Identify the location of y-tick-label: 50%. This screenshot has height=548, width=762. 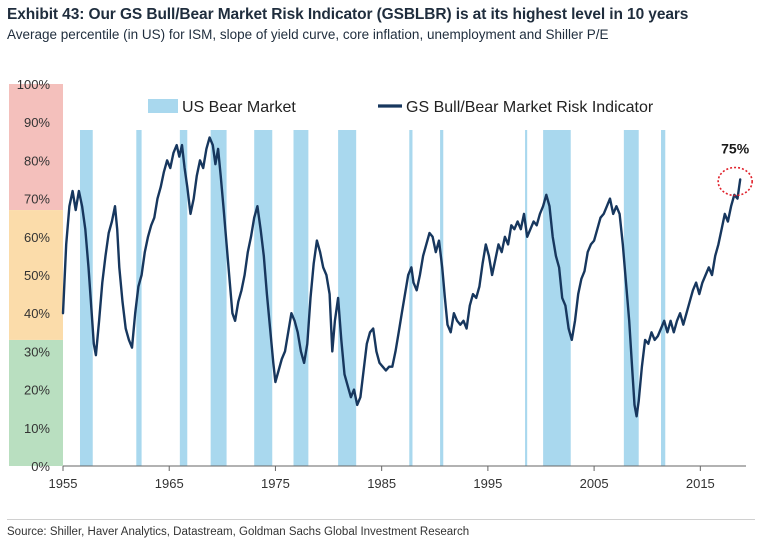
(37, 275).